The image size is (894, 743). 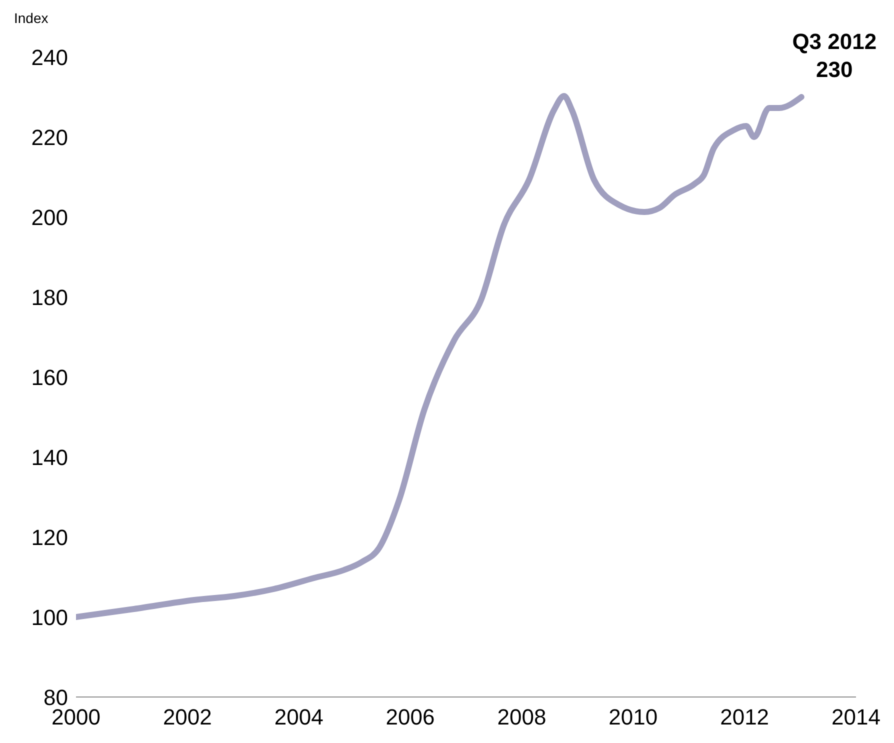 I want to click on y-axis-title: Index, so click(x=31, y=18).